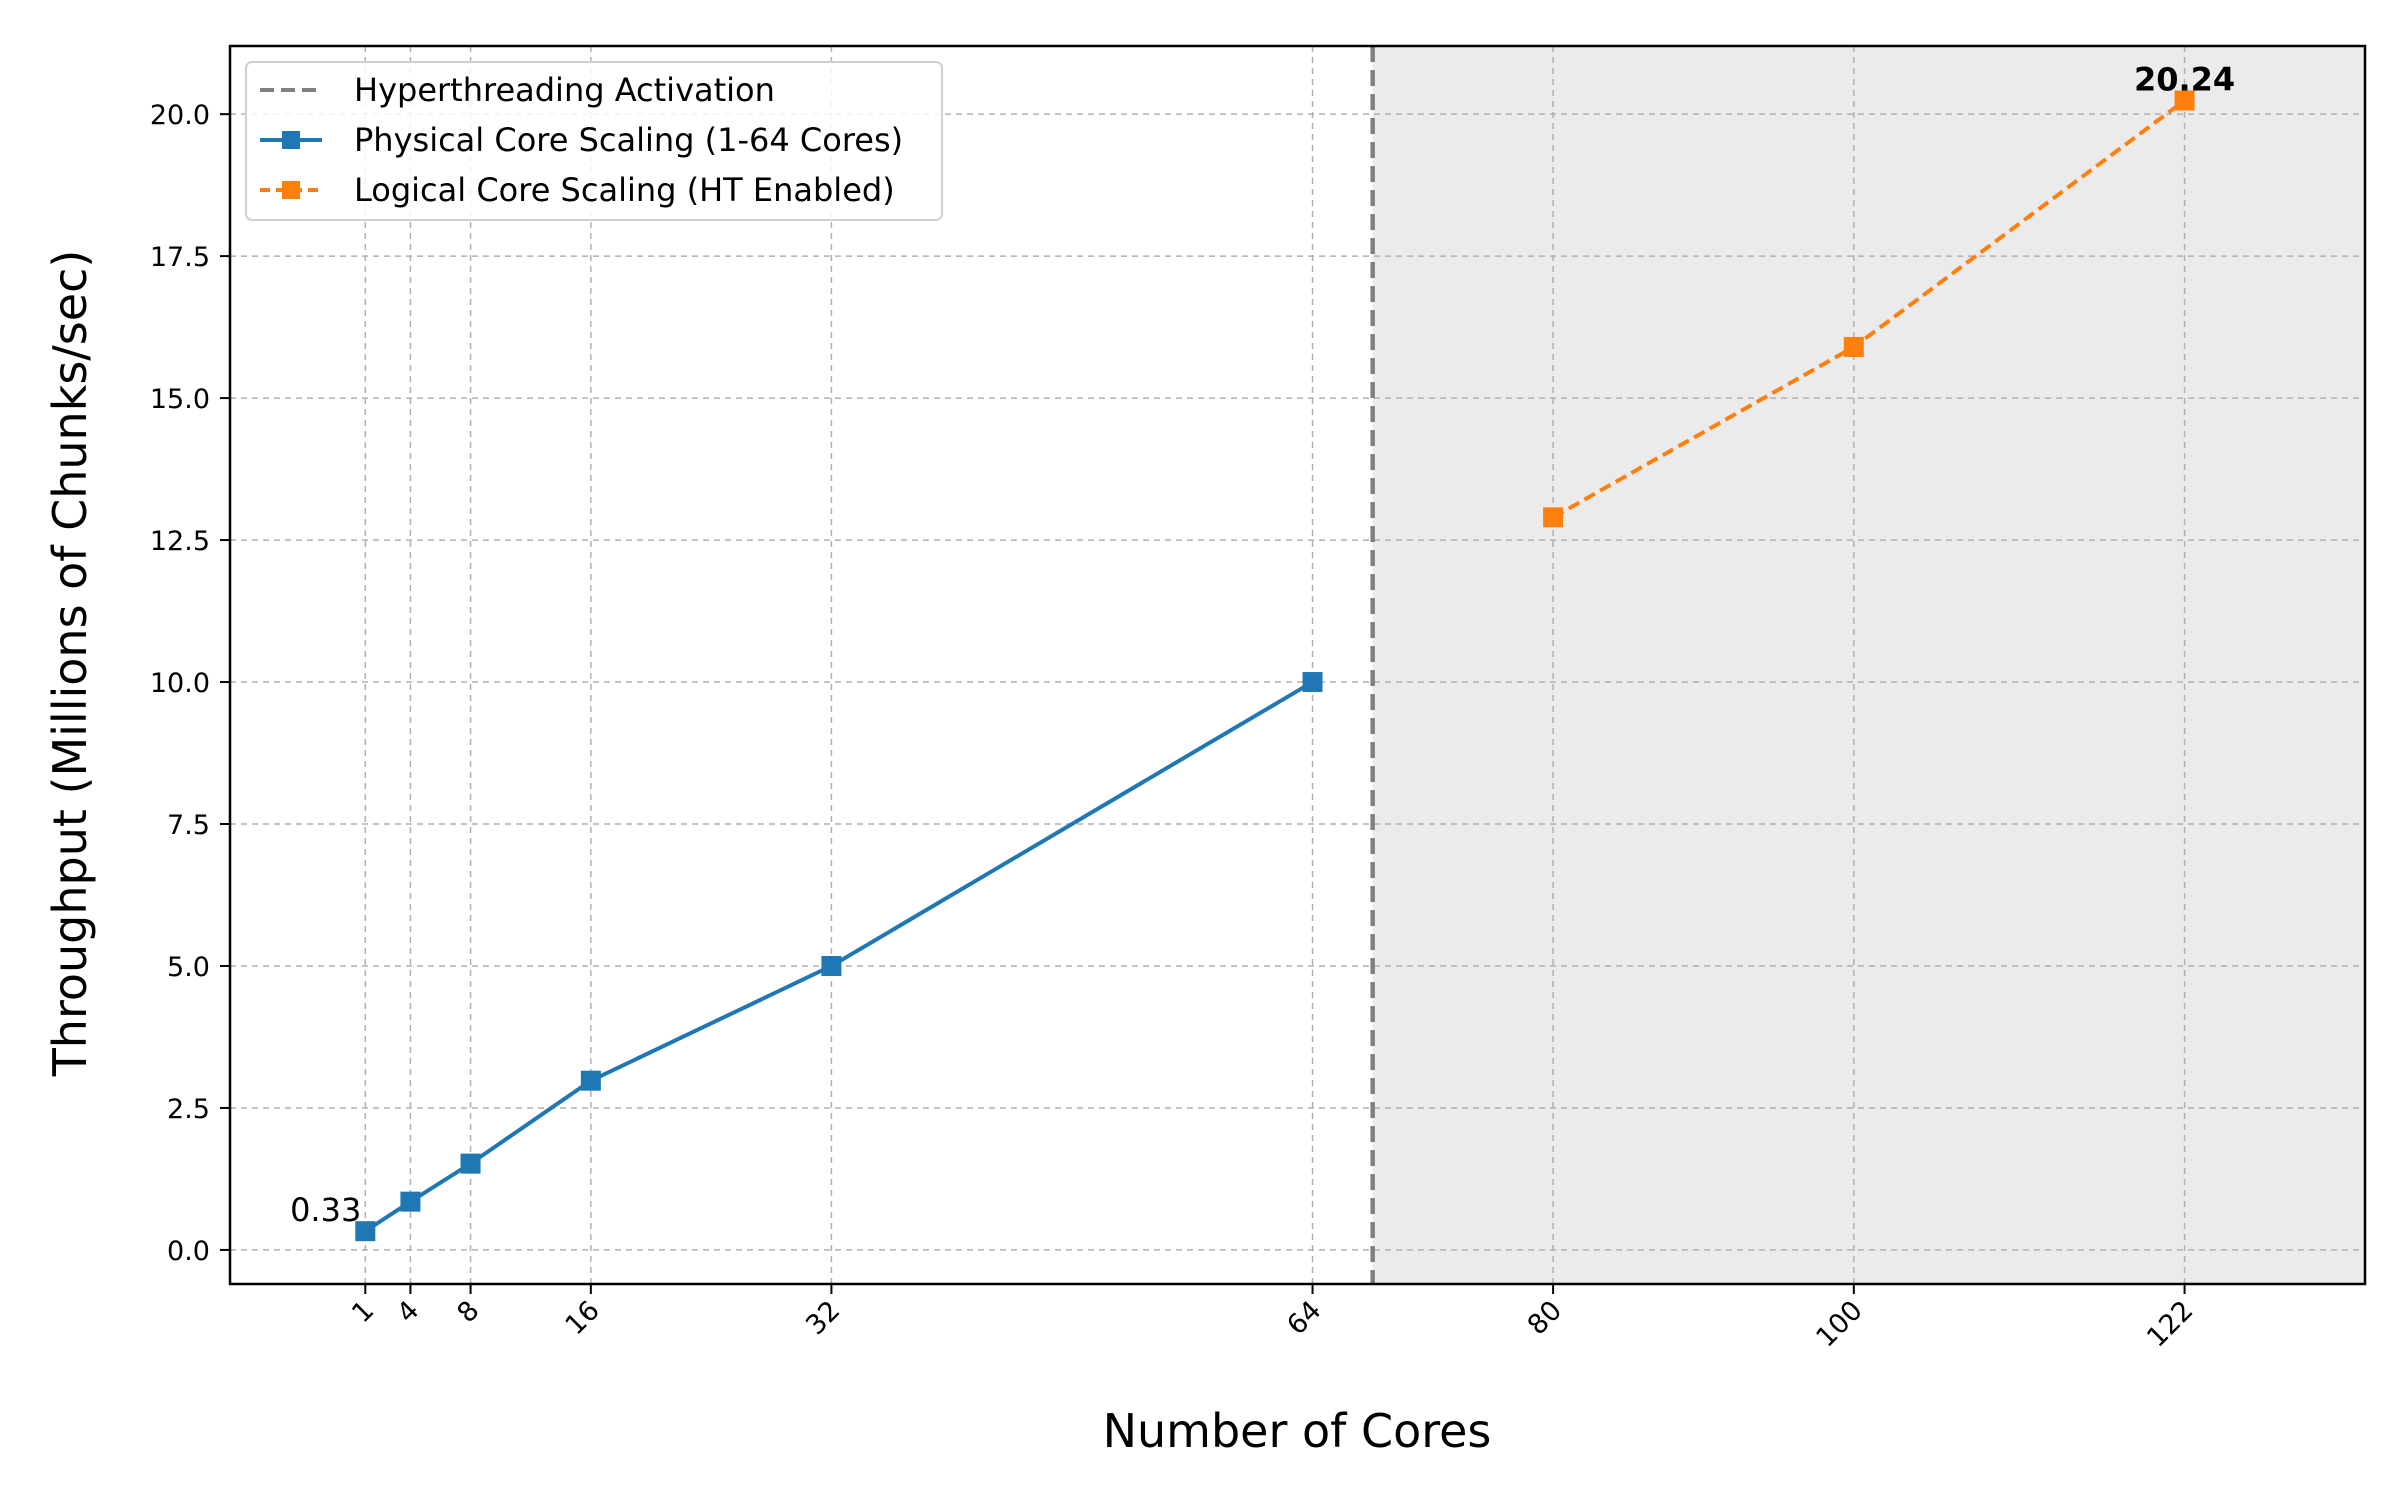 The height and width of the screenshot is (1500, 2400). What do you see at coordinates (188, 967) in the screenshot?
I see `y-tick-label: 5.0` at bounding box center [188, 967].